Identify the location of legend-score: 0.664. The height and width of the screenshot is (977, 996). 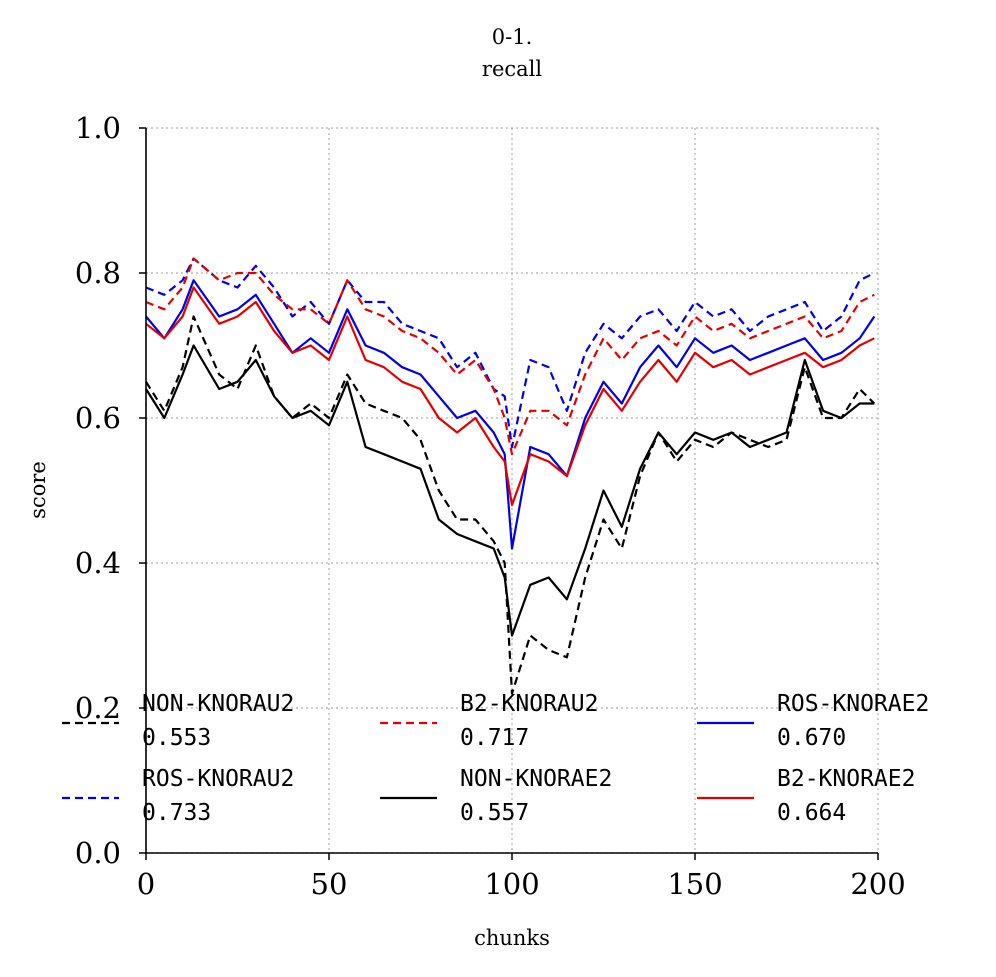
(811, 813).